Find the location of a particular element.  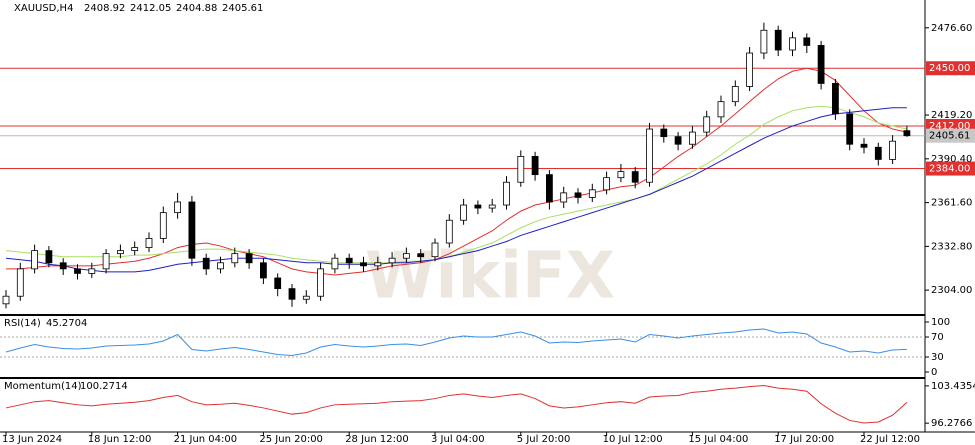

y-tick-label: 2476.60 is located at coordinates (951, 28).